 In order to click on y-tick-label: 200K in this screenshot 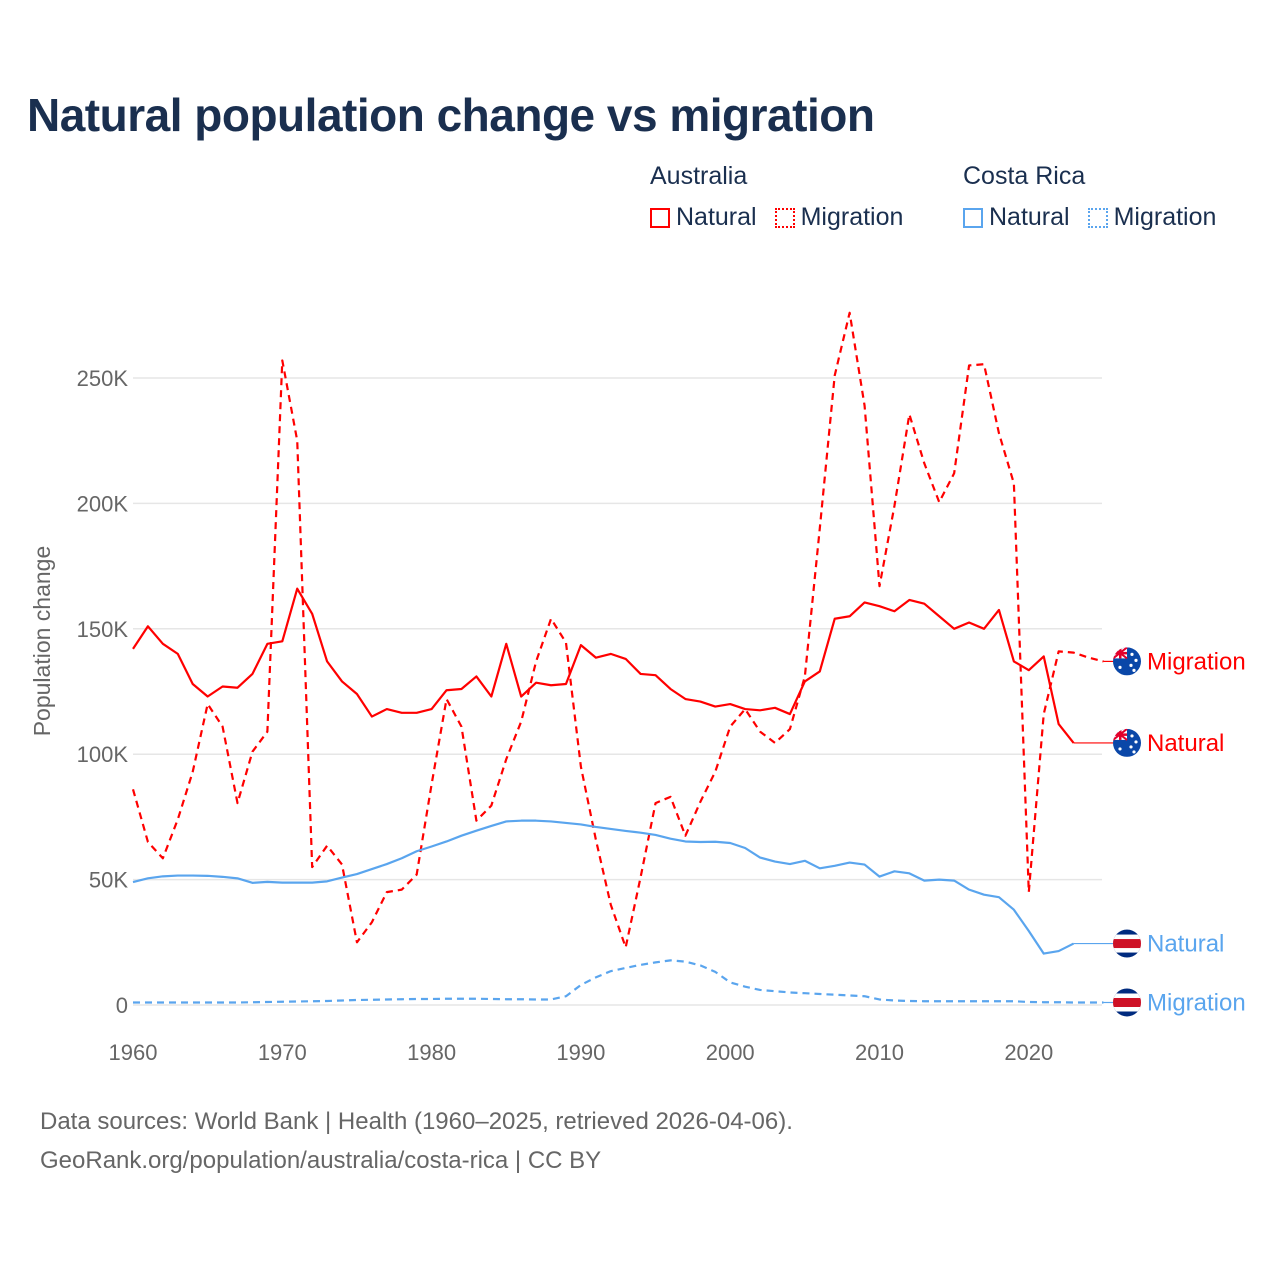, I will do `click(103, 503)`.